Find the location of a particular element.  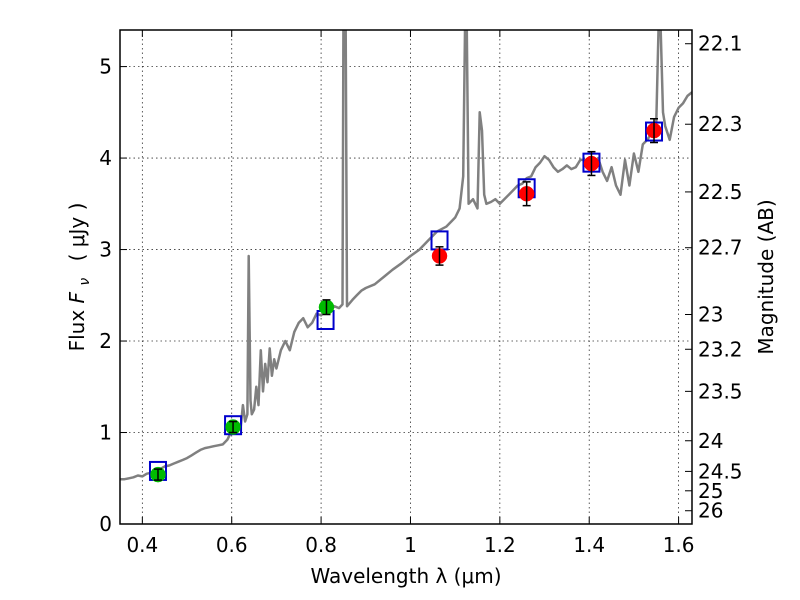

mag-tick-label: 24.5 is located at coordinates (720, 471).